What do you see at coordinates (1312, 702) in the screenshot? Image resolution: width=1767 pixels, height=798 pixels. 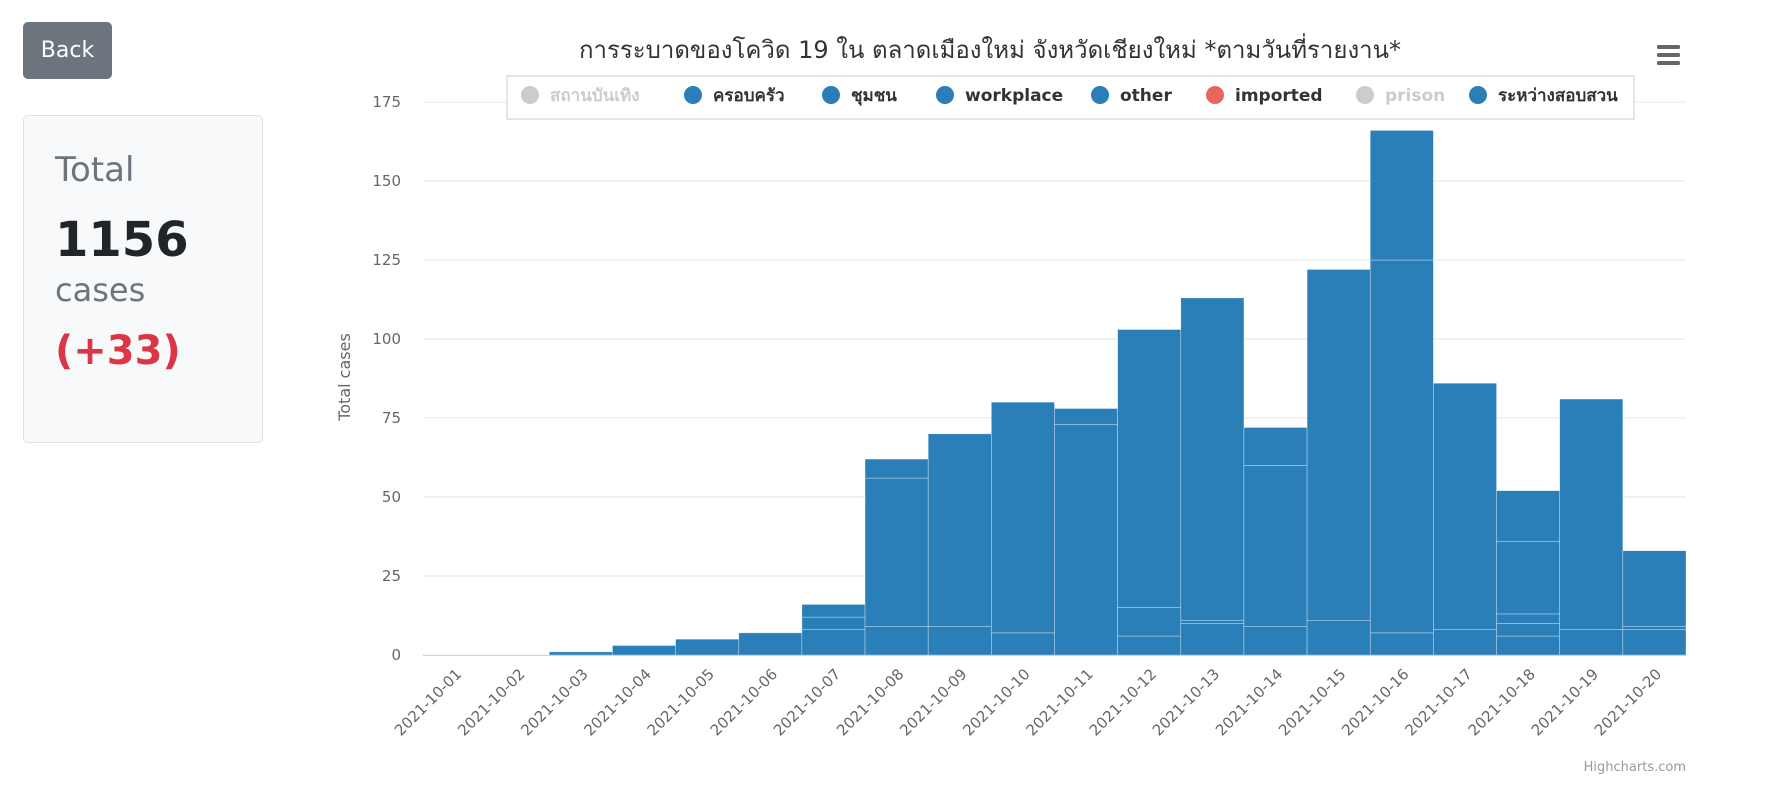 I see `x-tick-label: 2021-10-15` at bounding box center [1312, 702].